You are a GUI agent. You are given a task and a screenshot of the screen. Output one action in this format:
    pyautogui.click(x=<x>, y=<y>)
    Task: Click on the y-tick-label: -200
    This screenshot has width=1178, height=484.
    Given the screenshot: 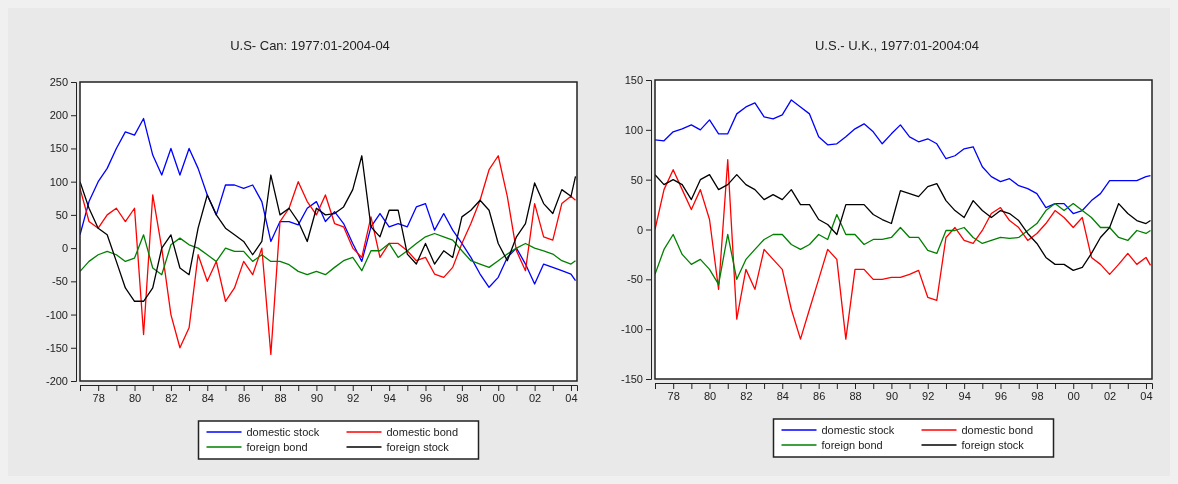 What is the action you would take?
    pyautogui.click(x=56, y=381)
    